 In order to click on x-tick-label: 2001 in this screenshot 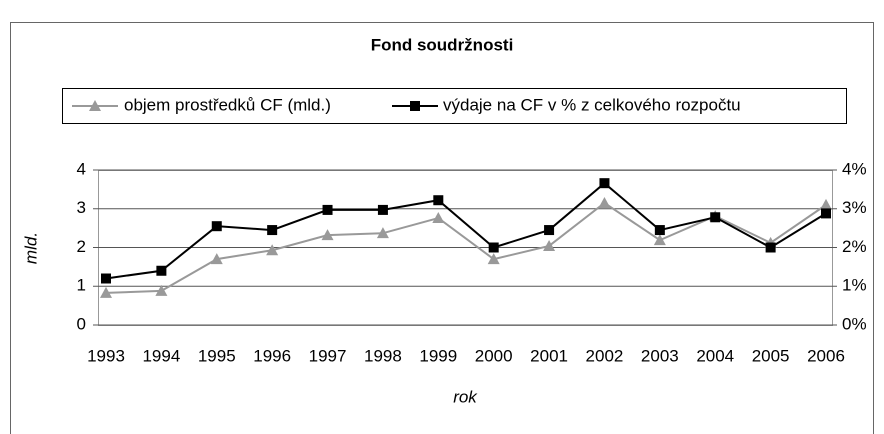, I will do `click(549, 355)`.